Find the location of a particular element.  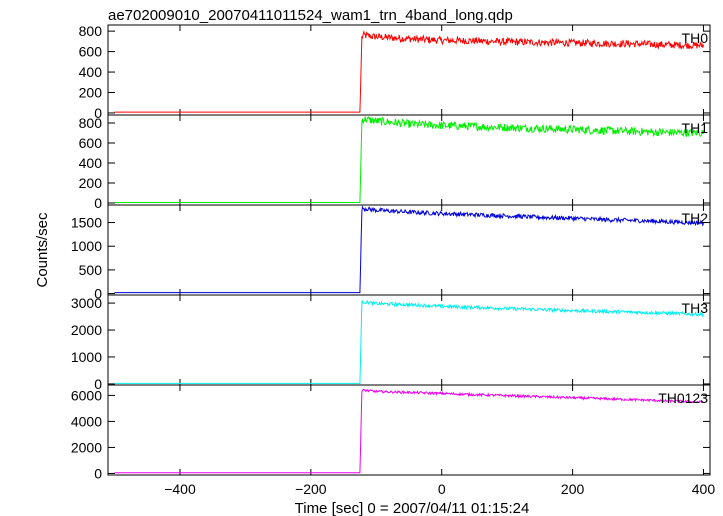

x-axis-tick-labels: −400 −200 0 200 400 is located at coordinates (439, 489).